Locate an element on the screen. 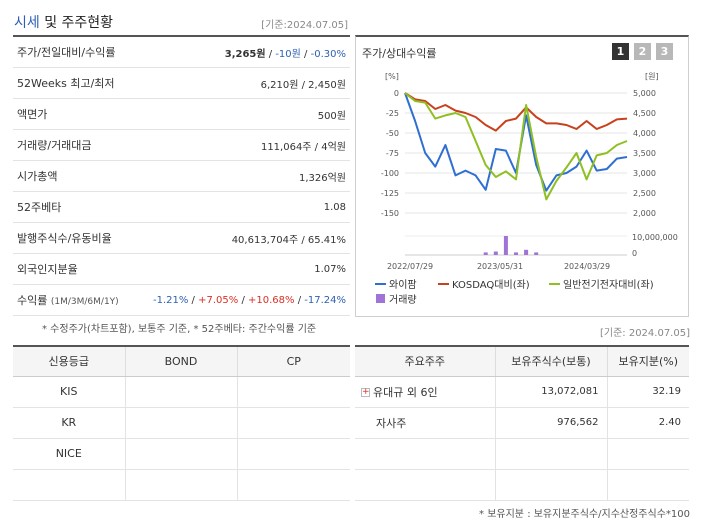 This screenshot has height=525, width=702. volume-tick-bottom: 0 is located at coordinates (634, 253).